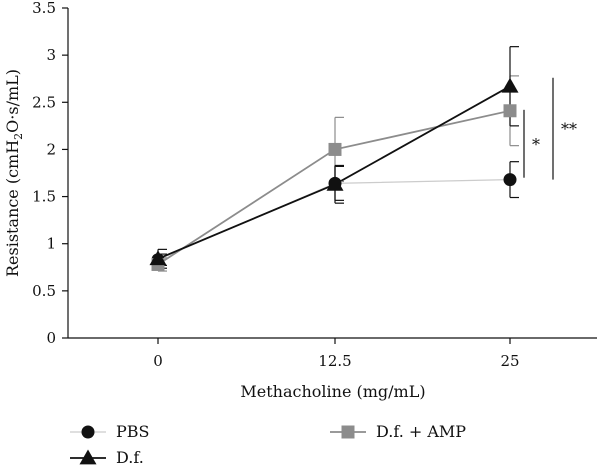 This screenshot has height=465, width=600. What do you see at coordinates (51, 149) in the screenshot?
I see `y-tick-label: 2` at bounding box center [51, 149].